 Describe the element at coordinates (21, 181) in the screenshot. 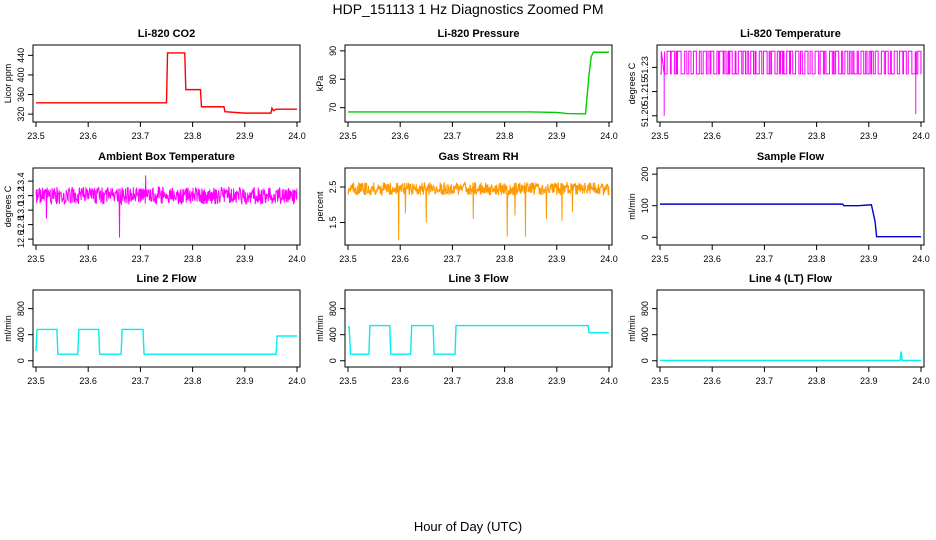

I see `y-tick-label: 13.4` at that location.